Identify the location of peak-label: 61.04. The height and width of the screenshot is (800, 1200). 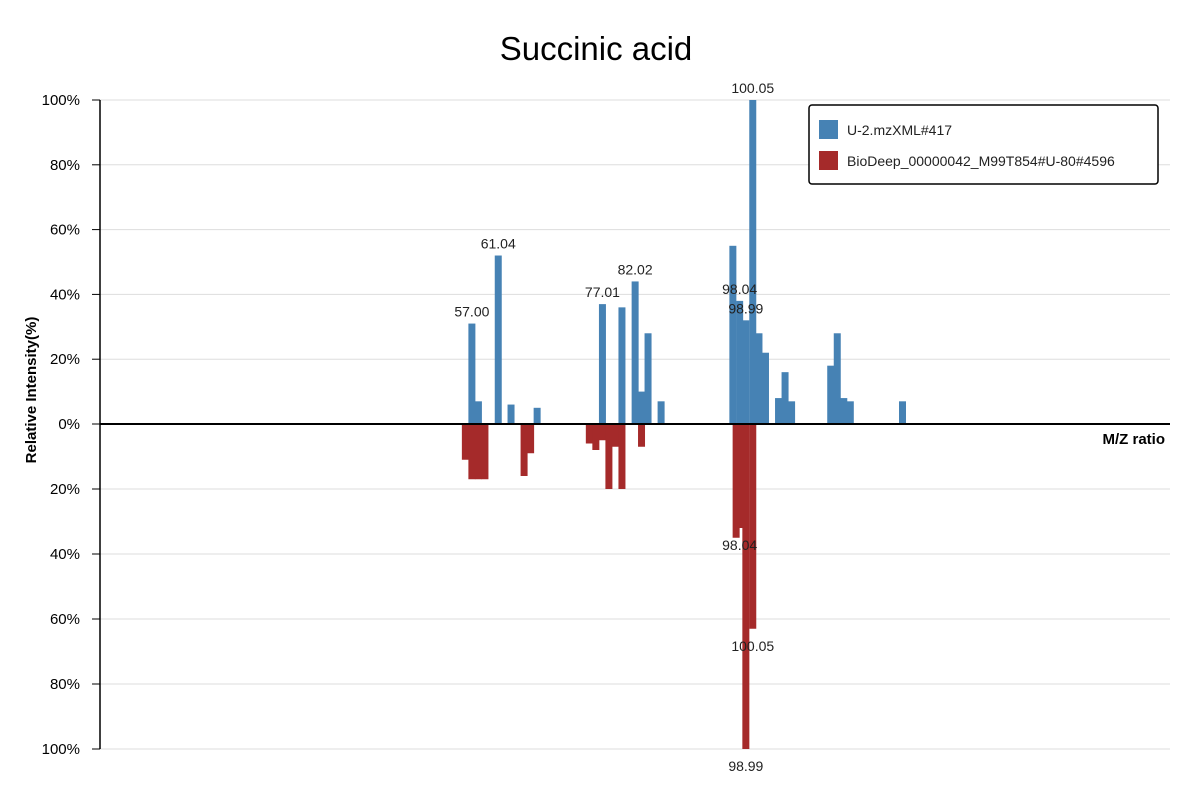
(498, 244).